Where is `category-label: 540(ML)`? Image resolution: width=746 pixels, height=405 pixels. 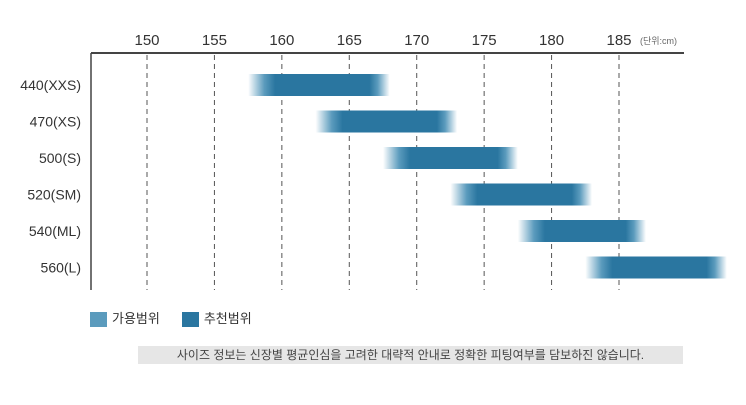
category-label: 540(ML) is located at coordinates (55, 231).